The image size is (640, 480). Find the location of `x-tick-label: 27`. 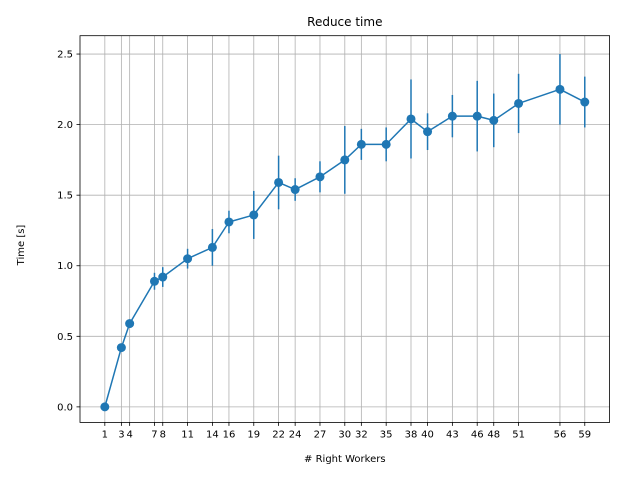

x-tick-label: 27 is located at coordinates (320, 434).